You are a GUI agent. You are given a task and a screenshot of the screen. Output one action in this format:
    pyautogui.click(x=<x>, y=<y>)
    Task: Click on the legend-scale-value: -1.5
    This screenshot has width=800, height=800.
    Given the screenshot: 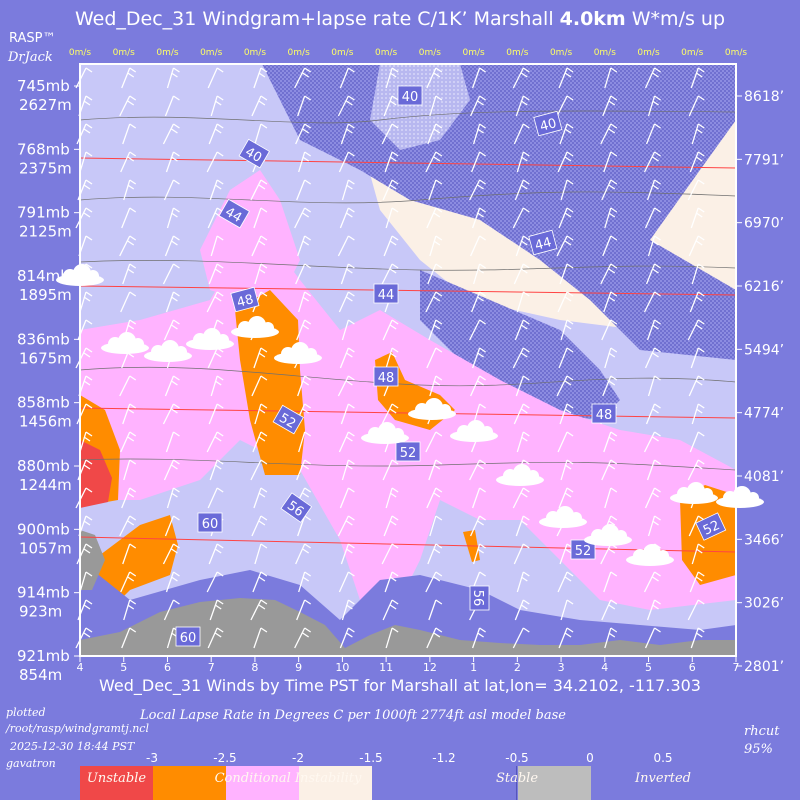 What is the action you would take?
    pyautogui.click(x=371, y=758)
    